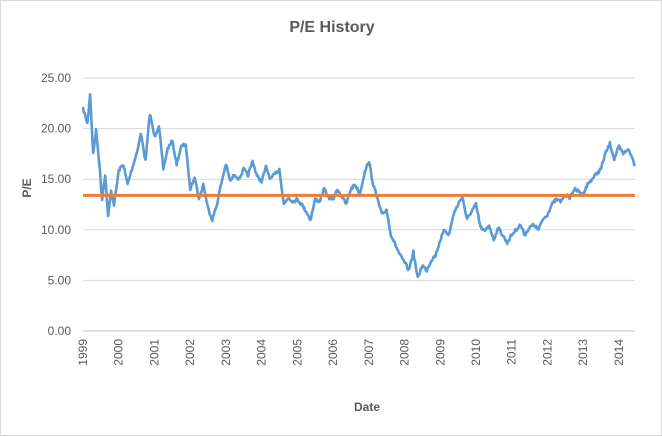  Describe the element at coordinates (512, 352) in the screenshot. I see `x-tick-label: 2011` at that location.